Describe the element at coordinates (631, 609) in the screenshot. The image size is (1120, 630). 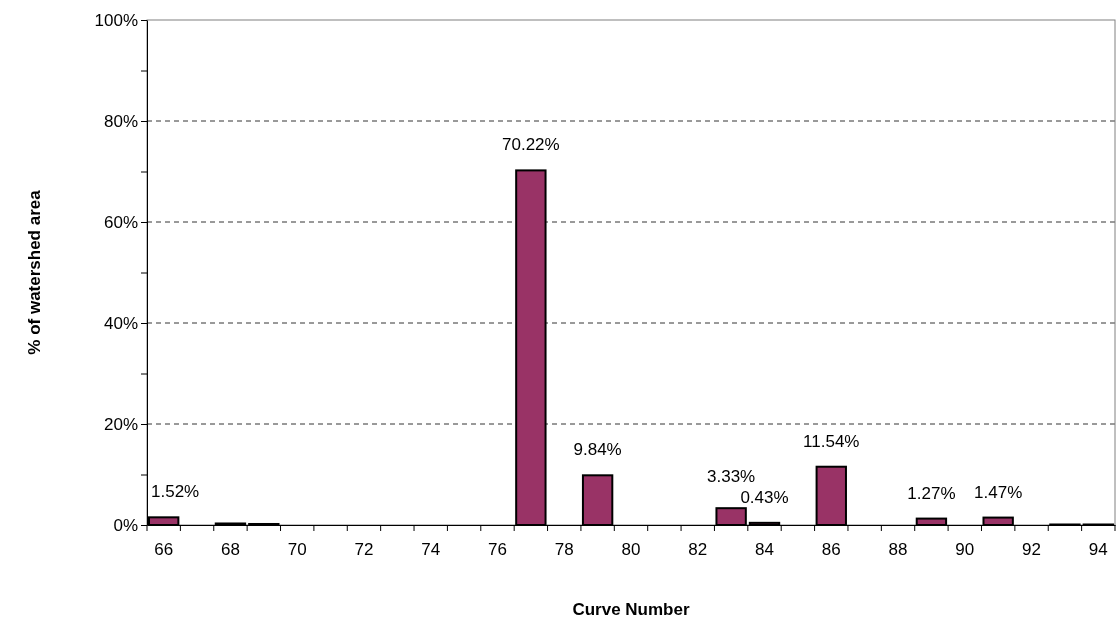
I see `x-axis-title: Curve Number` at that location.